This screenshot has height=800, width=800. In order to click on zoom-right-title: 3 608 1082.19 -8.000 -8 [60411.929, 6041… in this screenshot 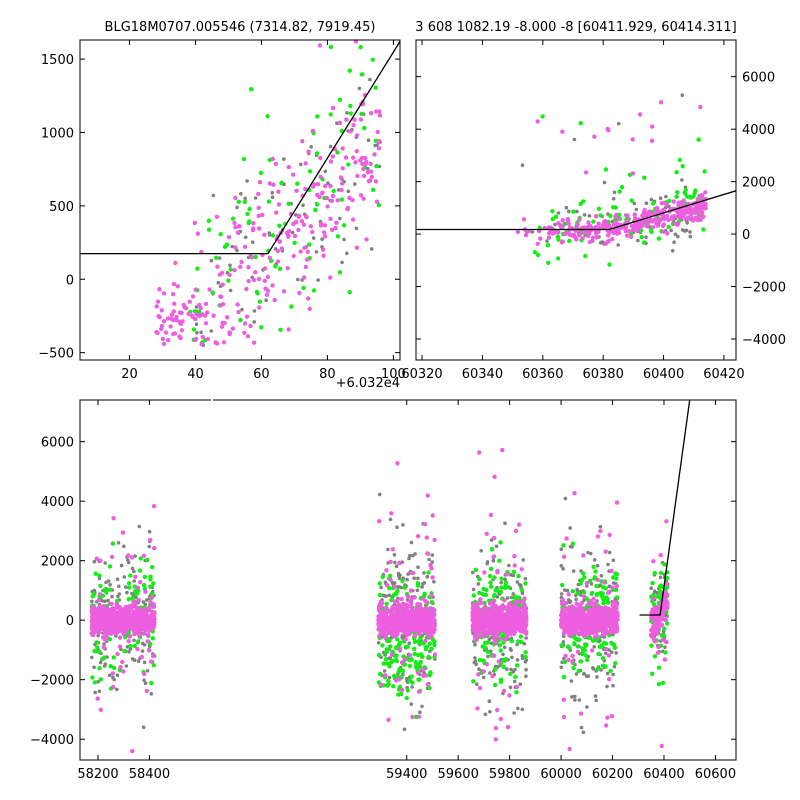, I will do `click(575, 27)`.